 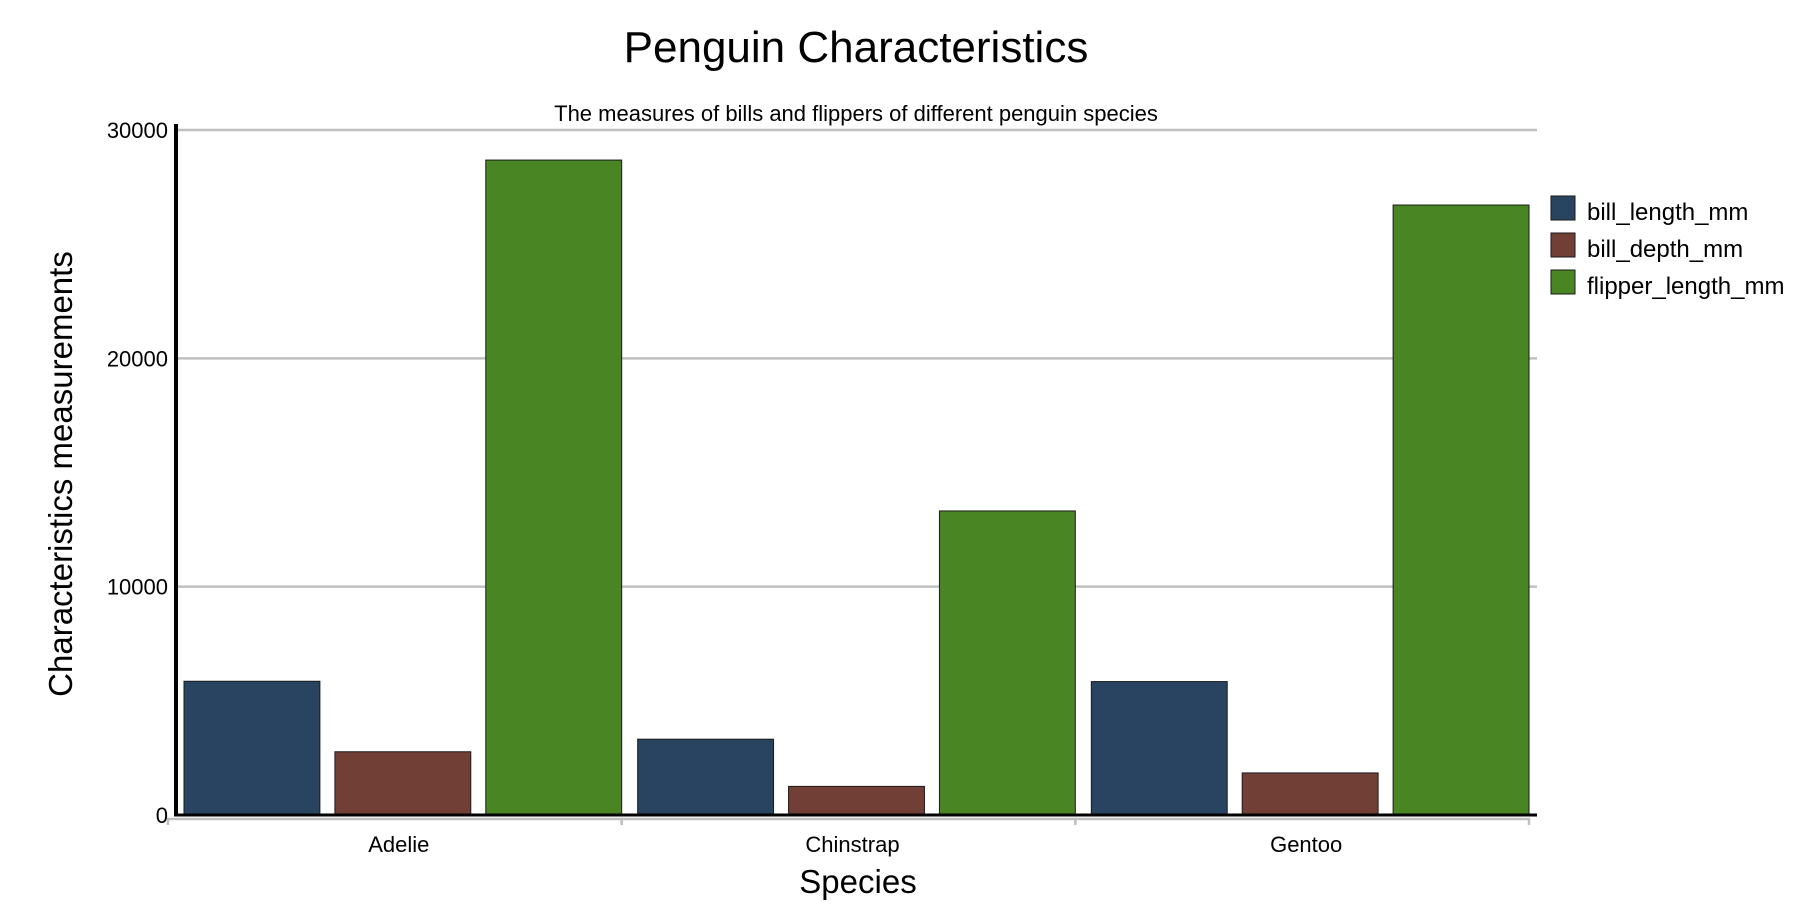 I want to click on x-tick-label: Adelie, so click(x=398, y=844).